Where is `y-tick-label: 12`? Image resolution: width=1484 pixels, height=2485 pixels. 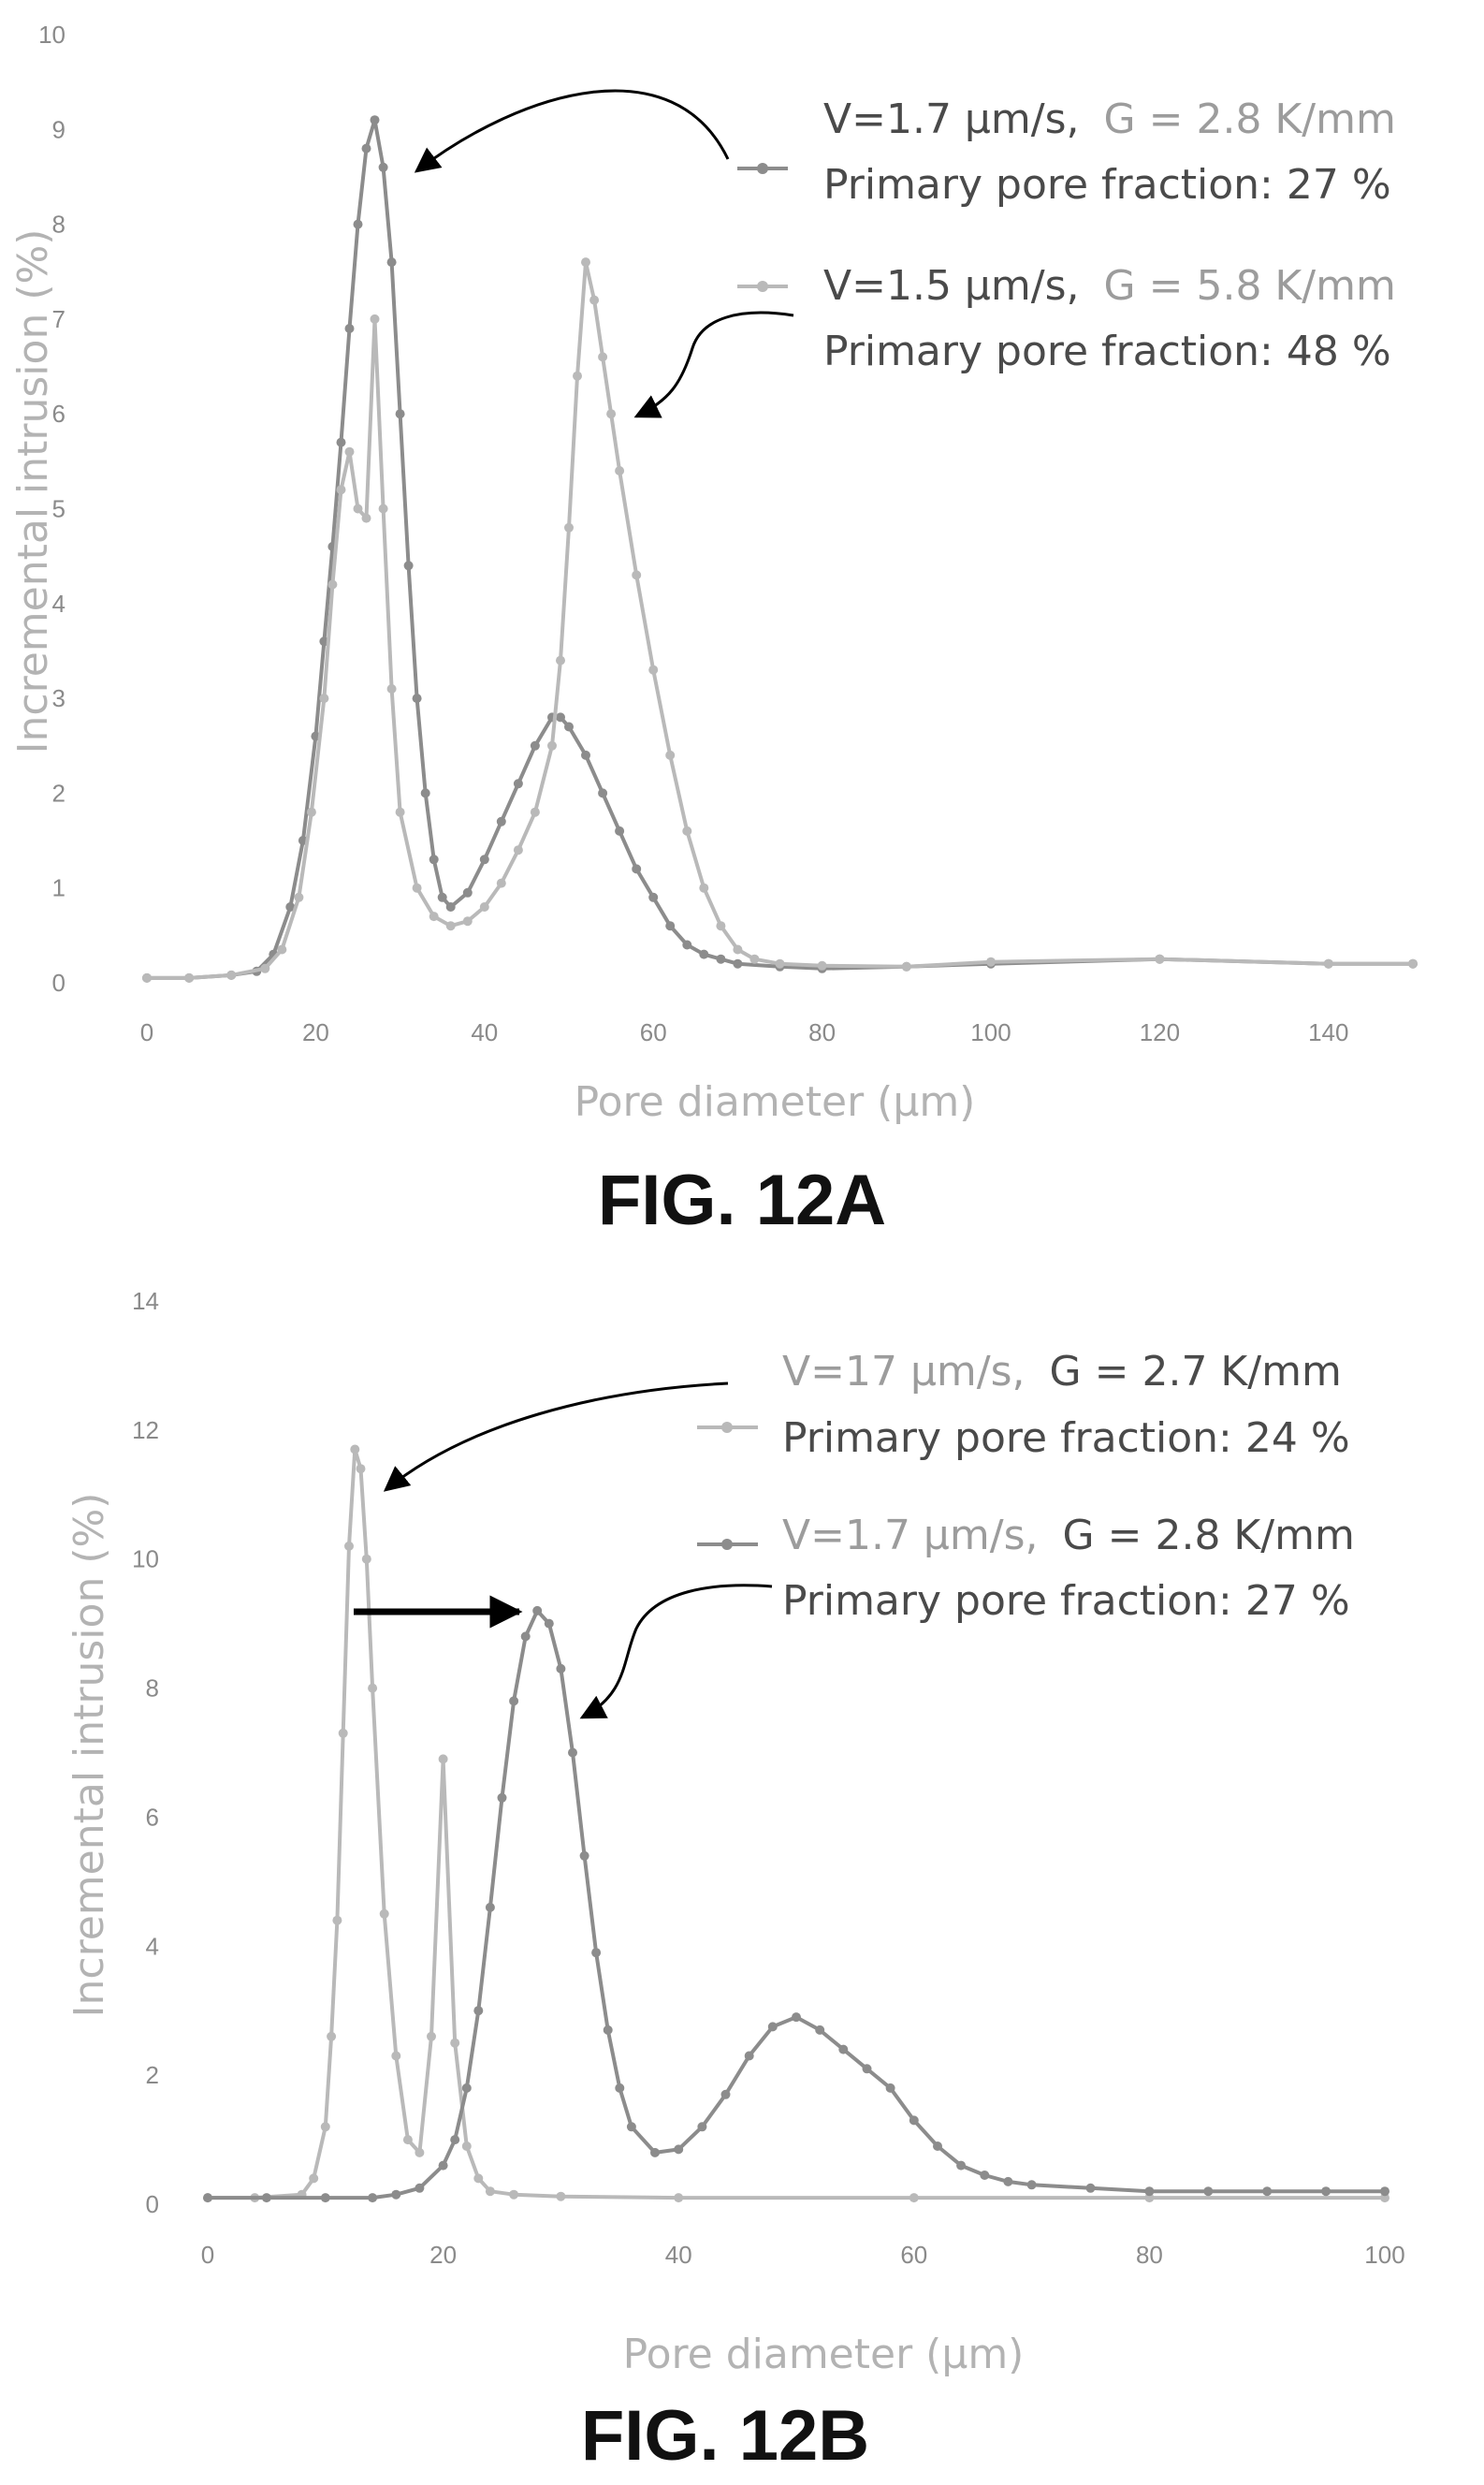
y-tick-label: 12 is located at coordinates (145, 1430).